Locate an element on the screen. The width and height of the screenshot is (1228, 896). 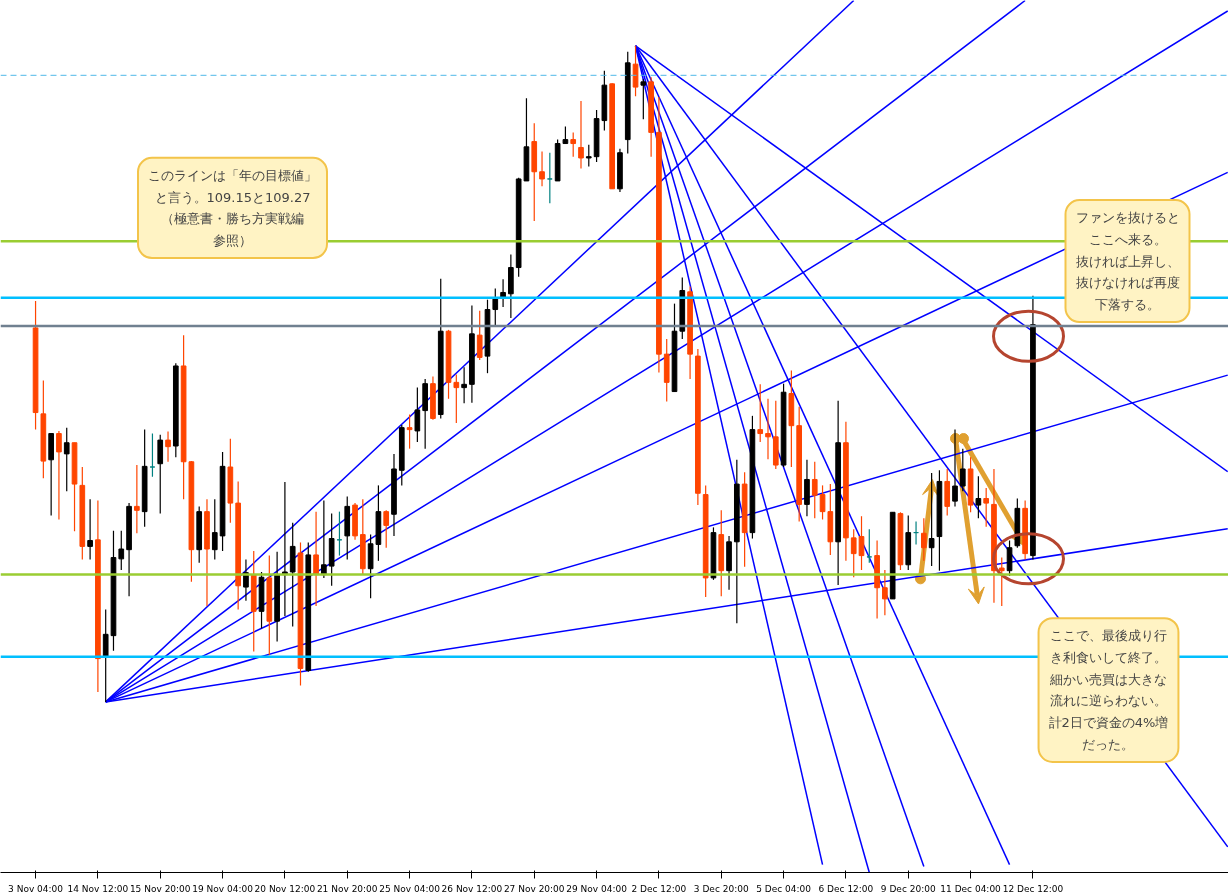
x-tick-label: 25 Nov 04:00 is located at coordinates (410, 888).